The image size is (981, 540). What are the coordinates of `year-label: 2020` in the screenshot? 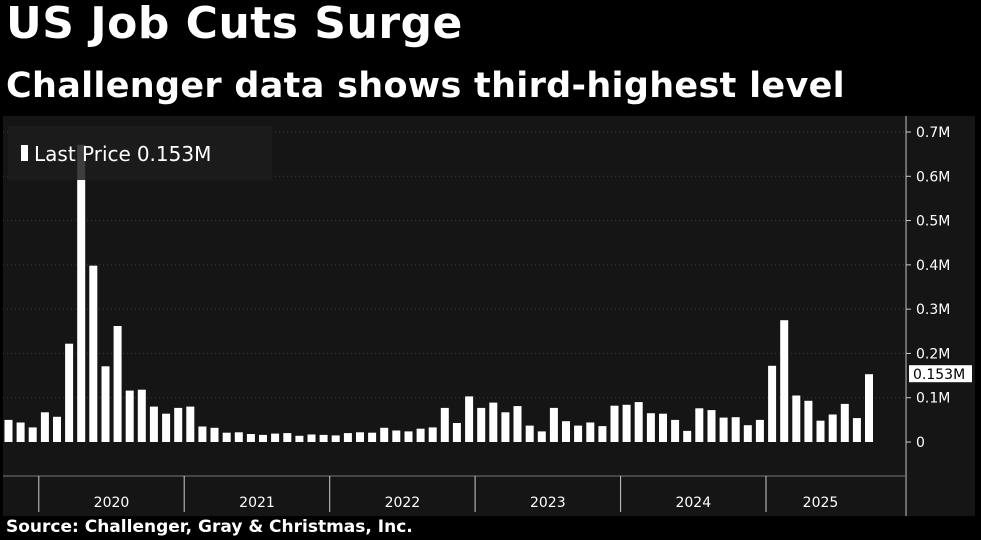 It's located at (112, 503).